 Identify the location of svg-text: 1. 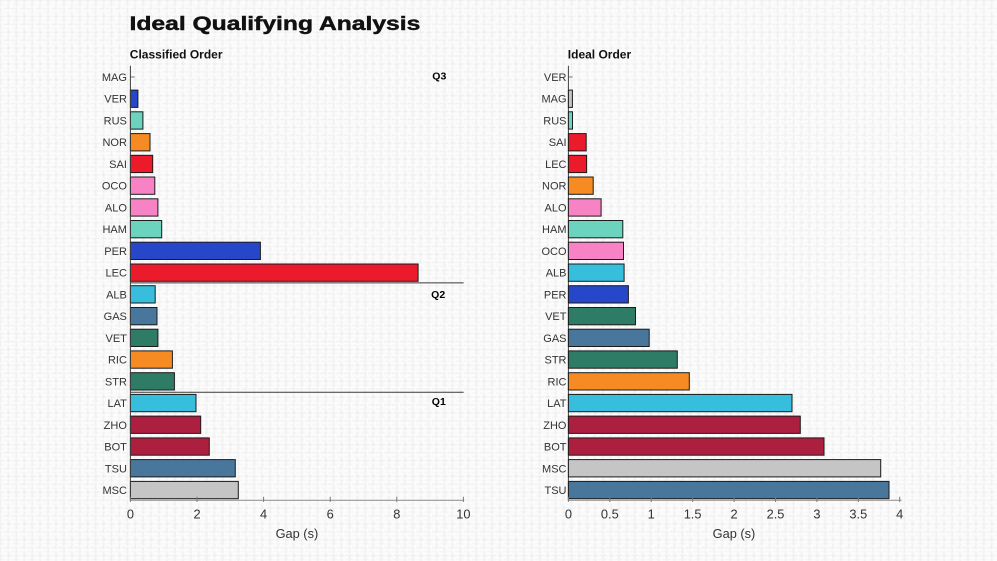
(651, 514).